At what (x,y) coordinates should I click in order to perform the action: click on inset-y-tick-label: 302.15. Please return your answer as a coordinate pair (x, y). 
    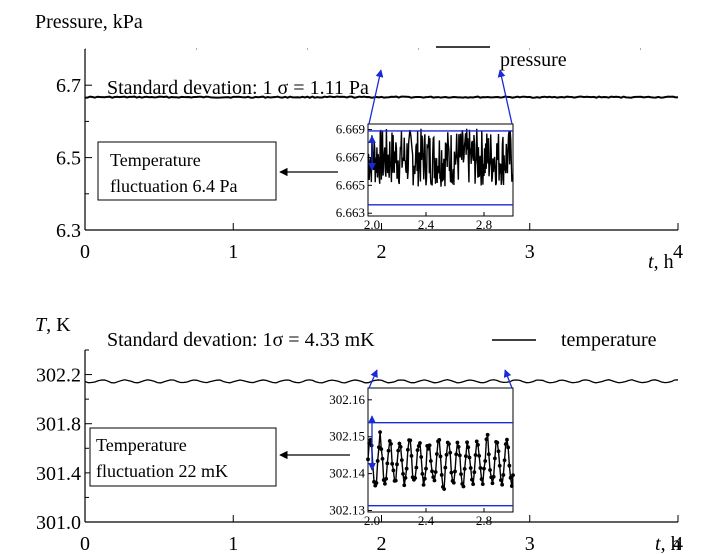
    Looking at the image, I should click on (347, 436).